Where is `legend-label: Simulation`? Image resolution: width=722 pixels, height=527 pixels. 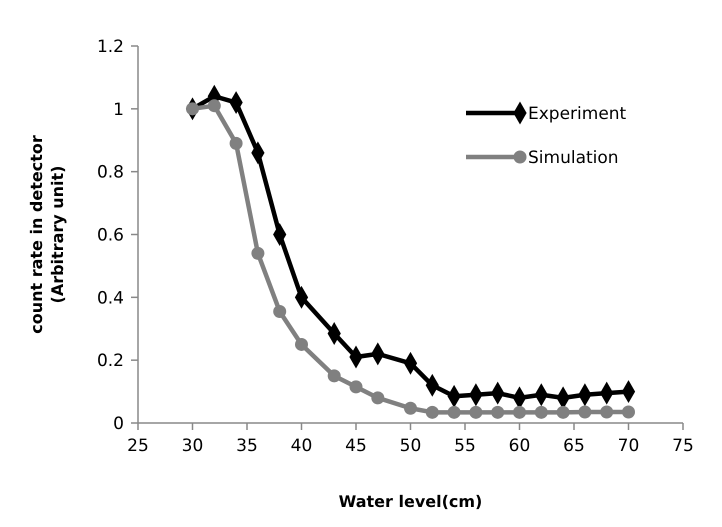 legend-label: Simulation is located at coordinates (573, 158).